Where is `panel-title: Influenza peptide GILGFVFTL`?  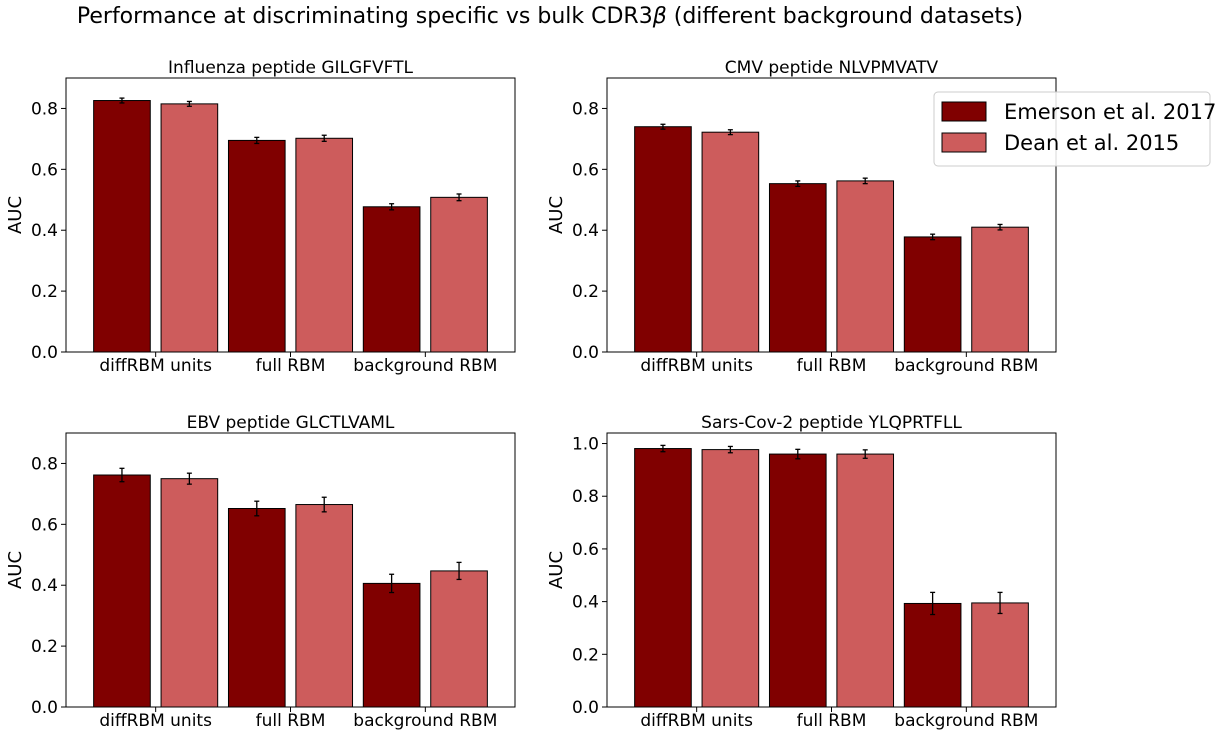
panel-title: Influenza peptide GILGFVFTL is located at coordinates (290, 68).